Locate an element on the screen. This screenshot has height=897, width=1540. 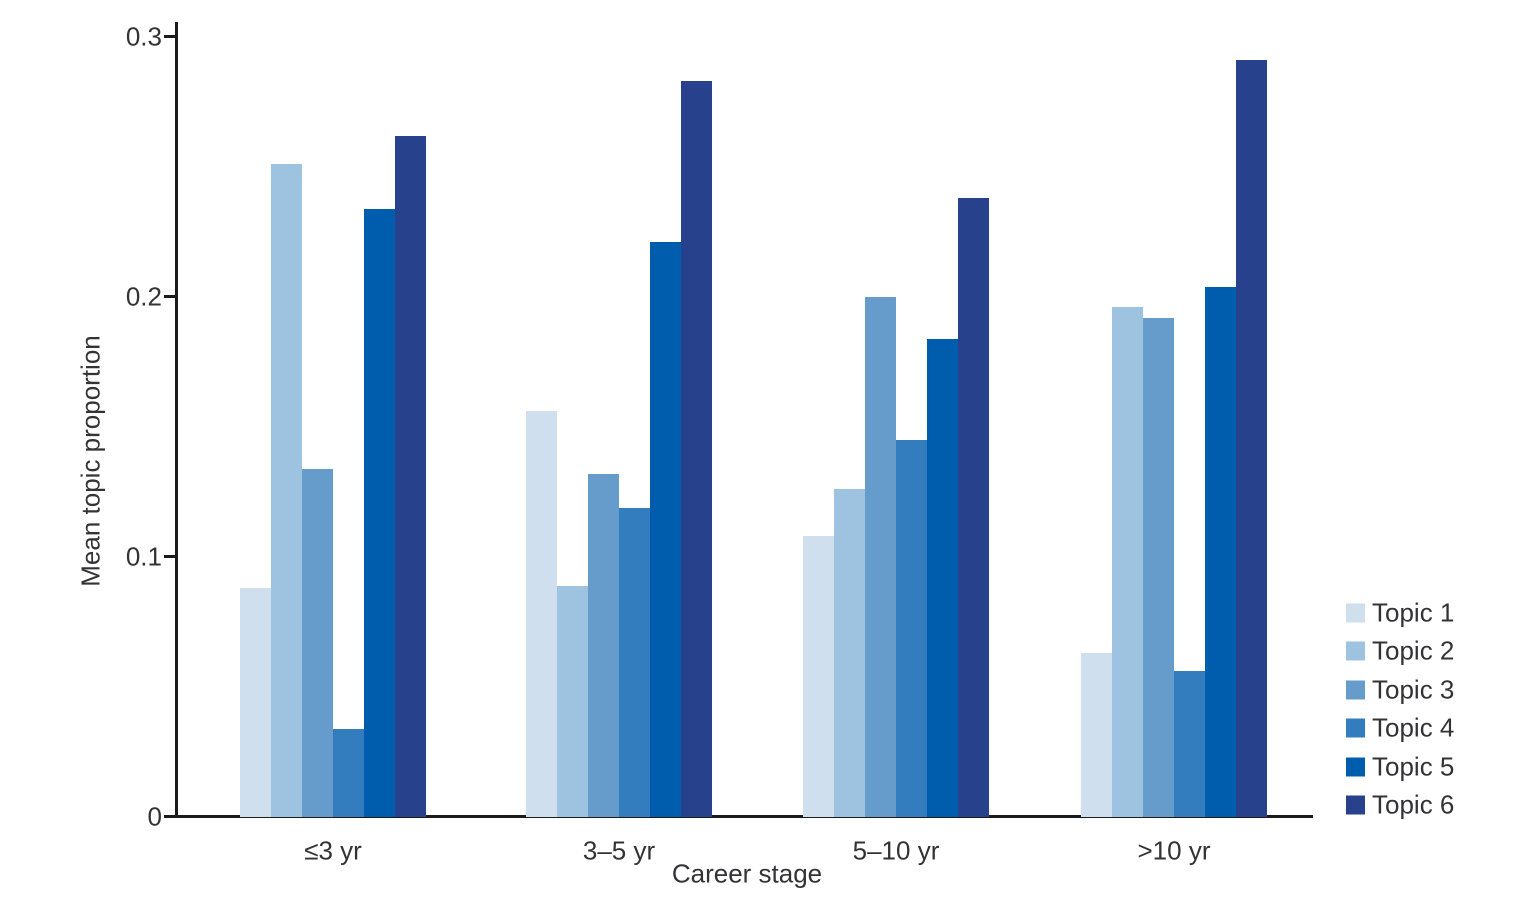
bar-topic-5-3-yr is located at coordinates (379, 512).